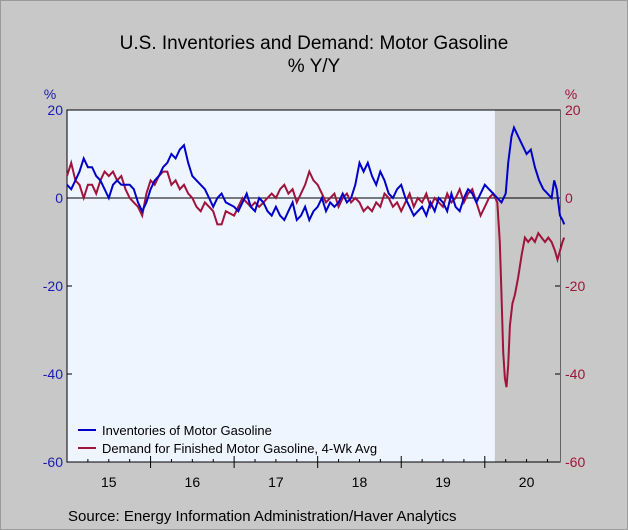 This screenshot has height=530, width=628. Describe the element at coordinates (53, 374) in the screenshot. I see `left-tick-label: -40` at that location.